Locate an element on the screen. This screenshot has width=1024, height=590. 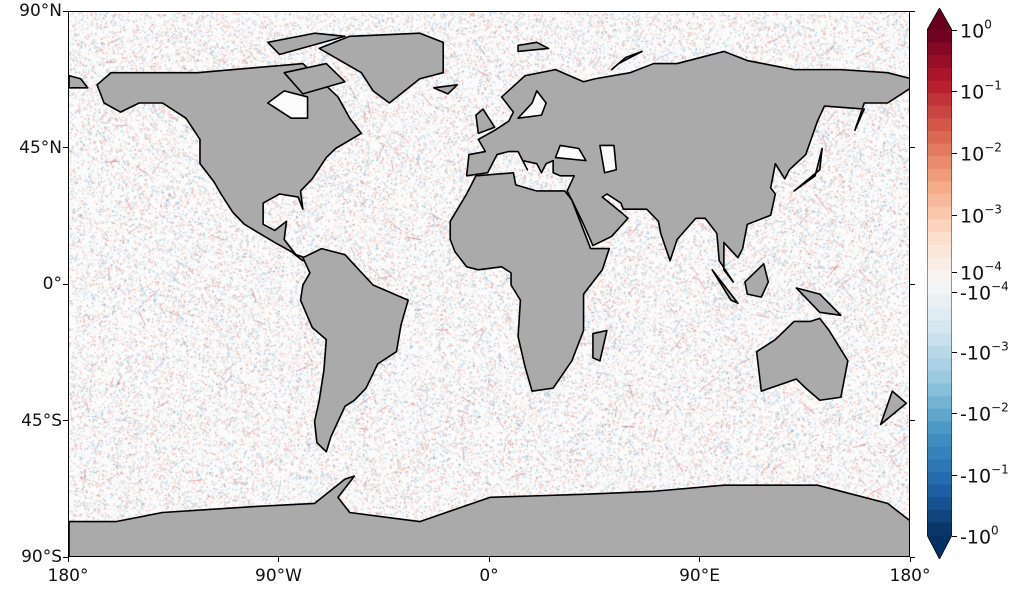
tick-exponent: −3 is located at coordinates (993, 209).